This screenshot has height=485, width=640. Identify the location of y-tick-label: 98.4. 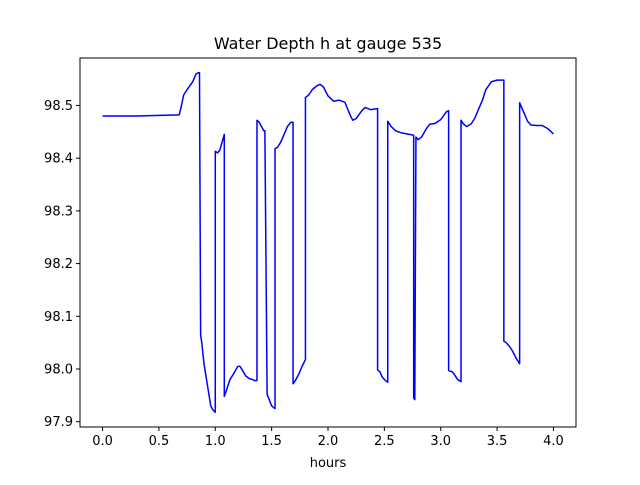
(58, 159).